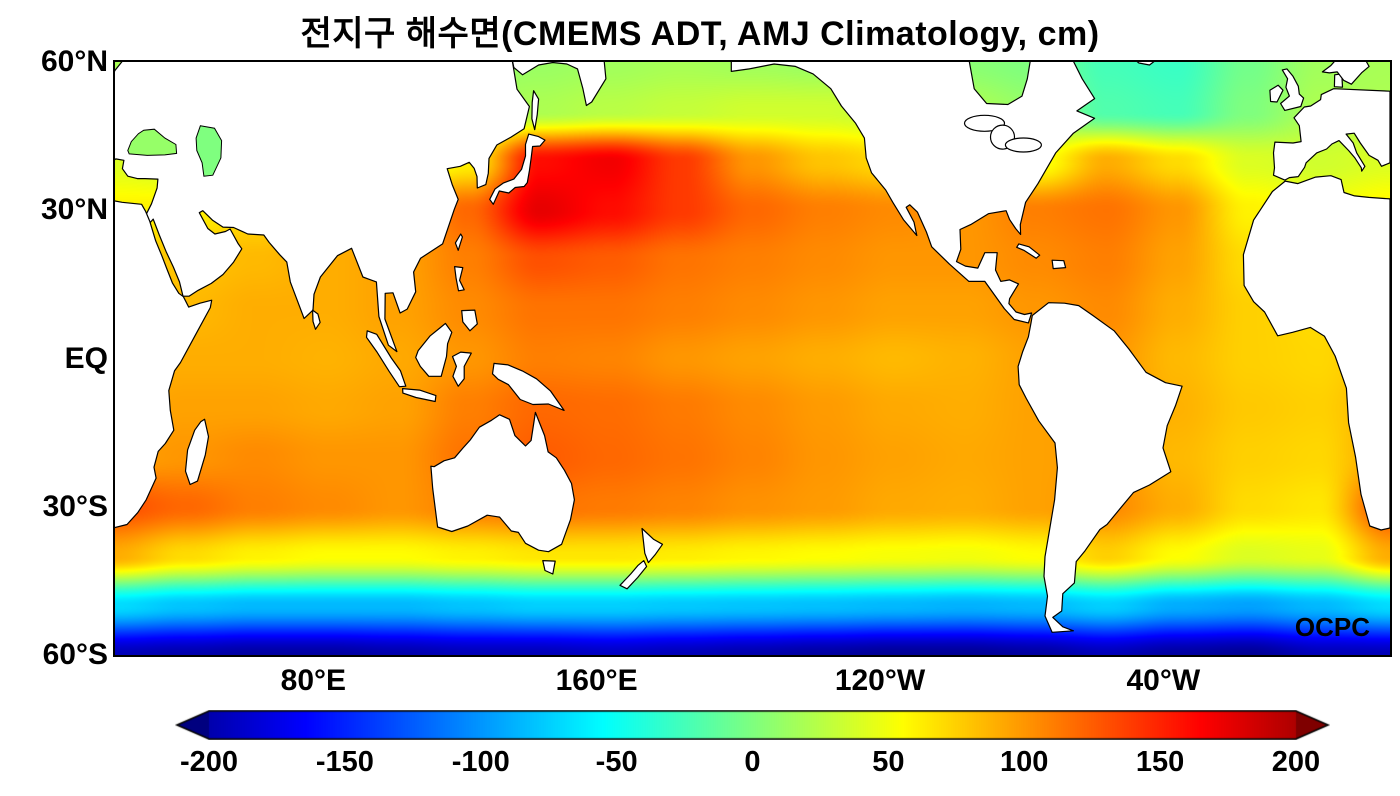 This screenshot has width=1400, height=796. Describe the element at coordinates (1163, 680) in the screenshot. I see `x-tick-label: 40°W` at that location.